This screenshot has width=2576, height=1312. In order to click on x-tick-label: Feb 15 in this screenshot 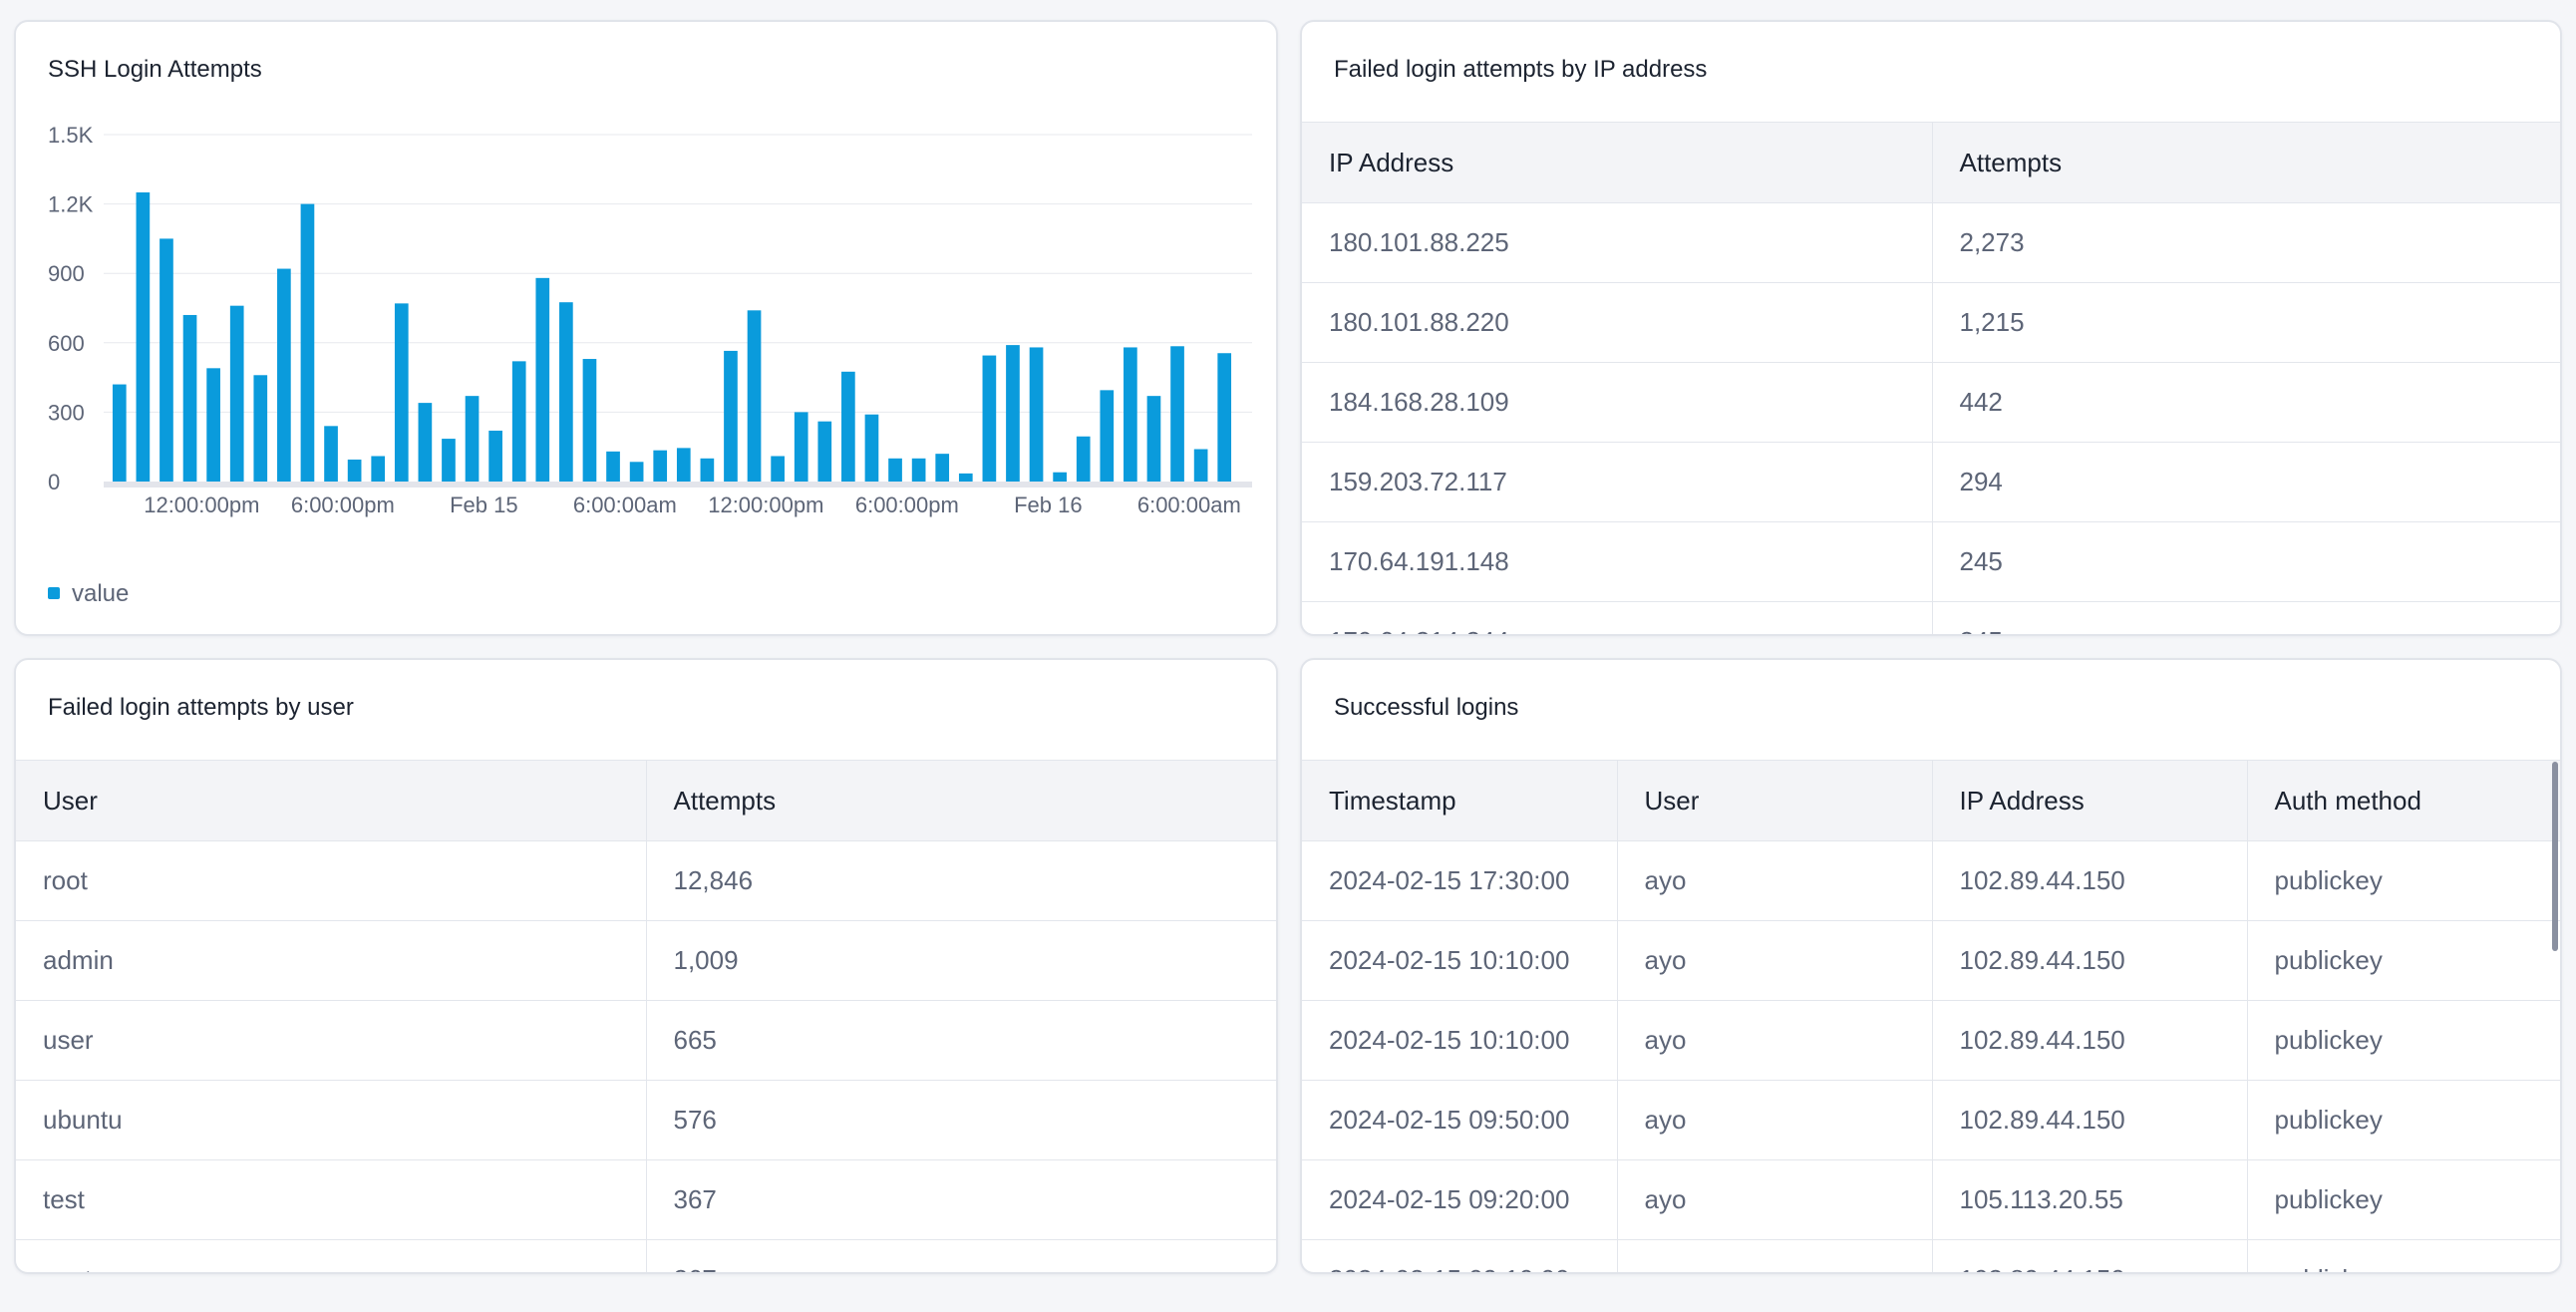, I will do `click(484, 504)`.